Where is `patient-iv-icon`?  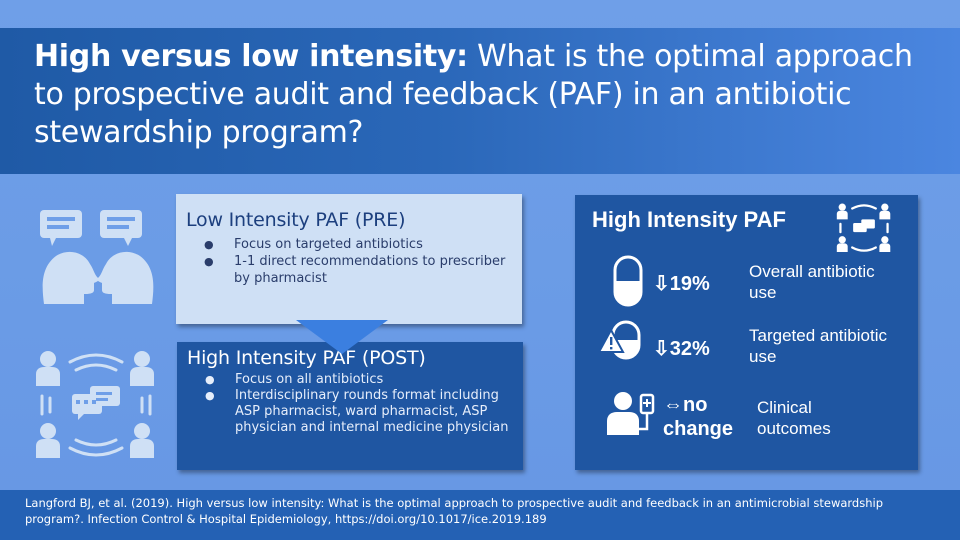 patient-iv-icon is located at coordinates (631, 414).